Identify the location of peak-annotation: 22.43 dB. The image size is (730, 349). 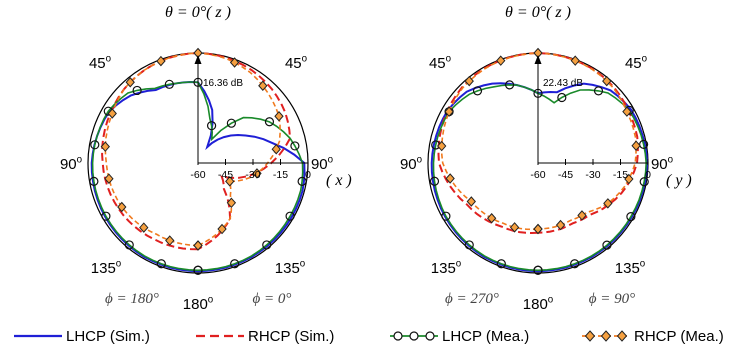
(563, 83).